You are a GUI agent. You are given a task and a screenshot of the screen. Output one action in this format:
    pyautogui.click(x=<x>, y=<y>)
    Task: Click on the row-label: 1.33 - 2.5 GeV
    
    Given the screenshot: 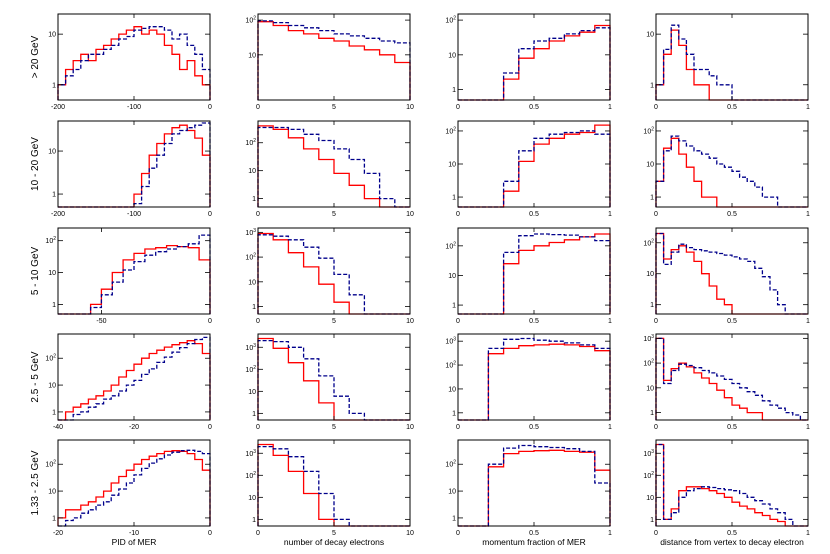 What is the action you would take?
    pyautogui.click(x=35, y=482)
    